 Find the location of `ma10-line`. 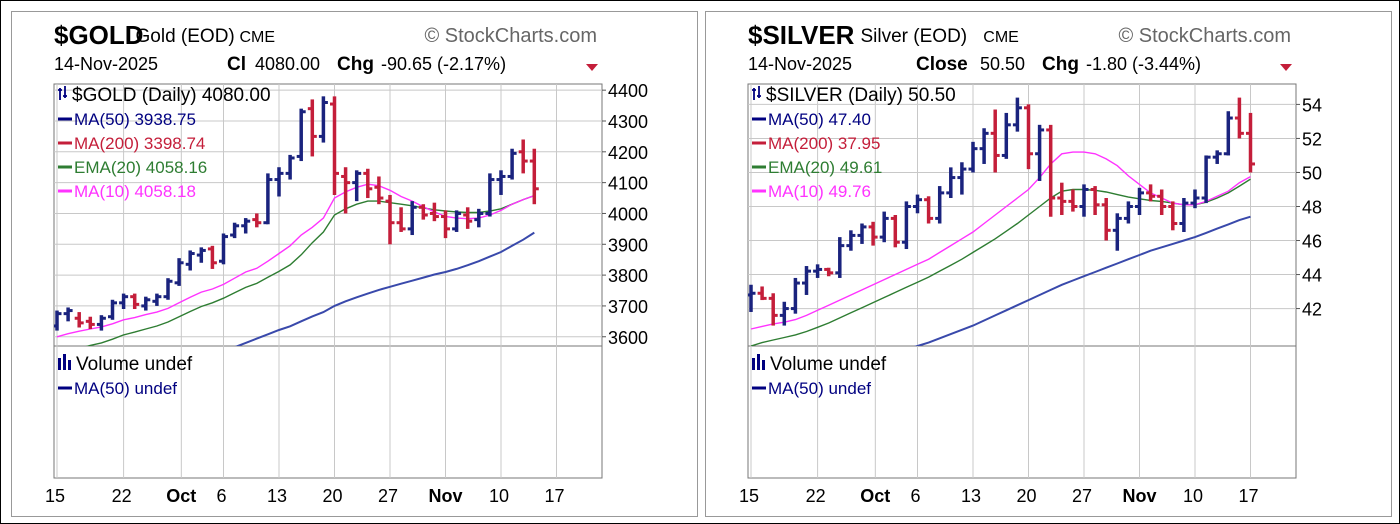

ma10-line is located at coordinates (295, 260).